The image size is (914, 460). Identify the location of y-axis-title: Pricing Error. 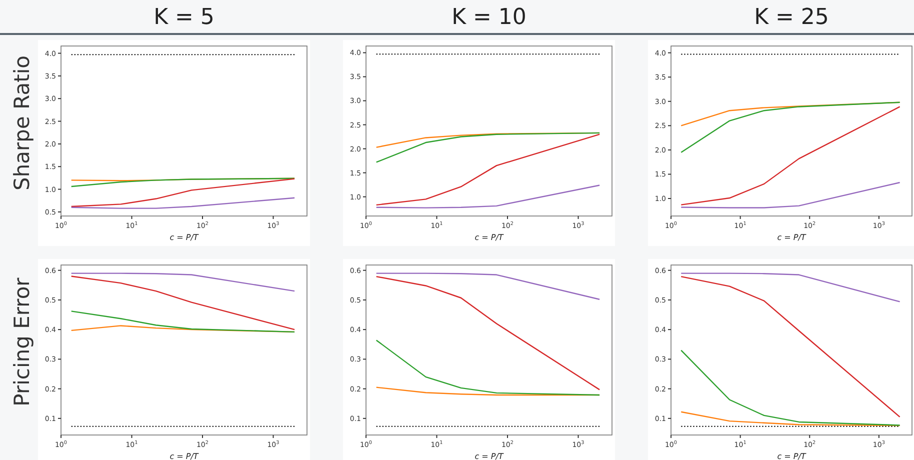
(22, 341).